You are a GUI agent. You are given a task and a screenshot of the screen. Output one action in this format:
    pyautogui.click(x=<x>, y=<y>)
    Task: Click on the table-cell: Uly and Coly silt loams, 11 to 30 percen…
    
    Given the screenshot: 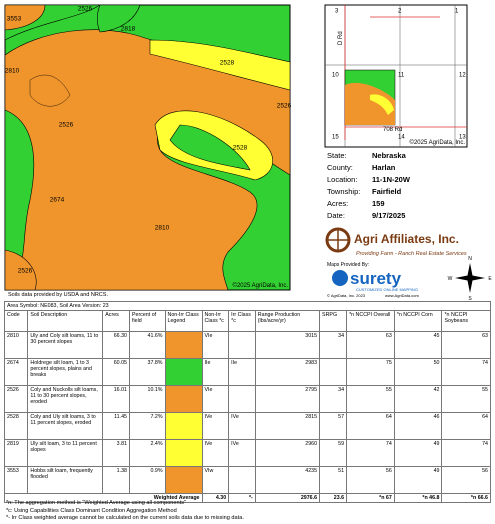 What is the action you would take?
    pyautogui.click(x=65, y=345)
    